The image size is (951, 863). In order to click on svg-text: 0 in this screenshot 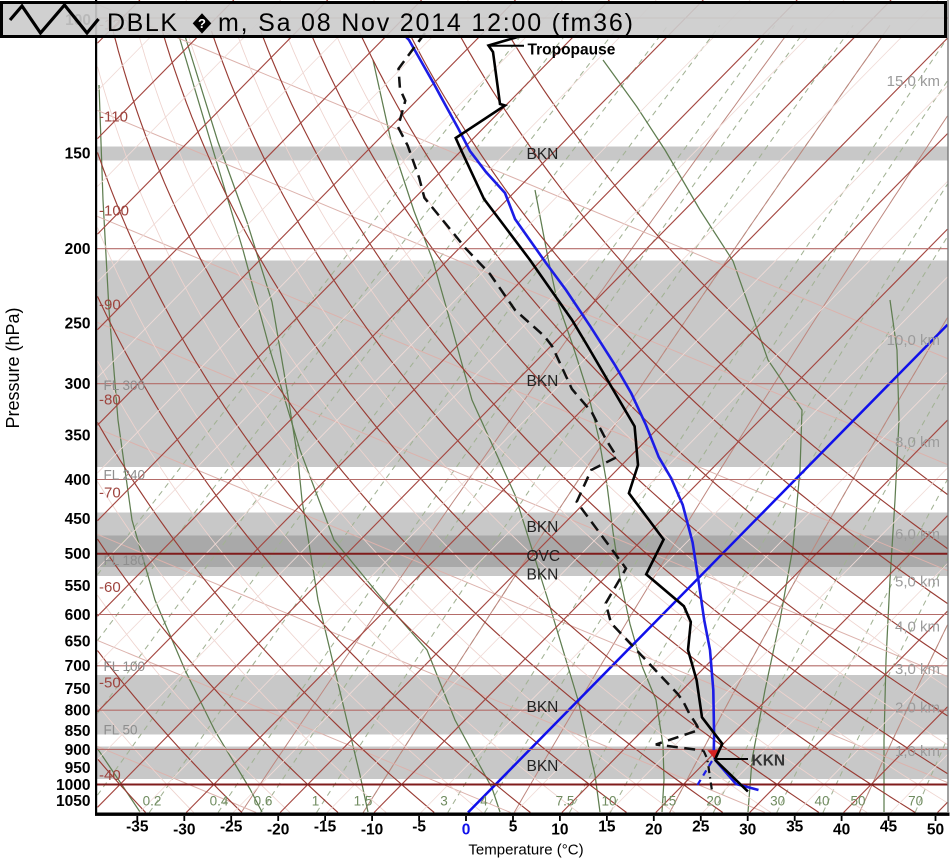, I will do `click(466, 829)`.